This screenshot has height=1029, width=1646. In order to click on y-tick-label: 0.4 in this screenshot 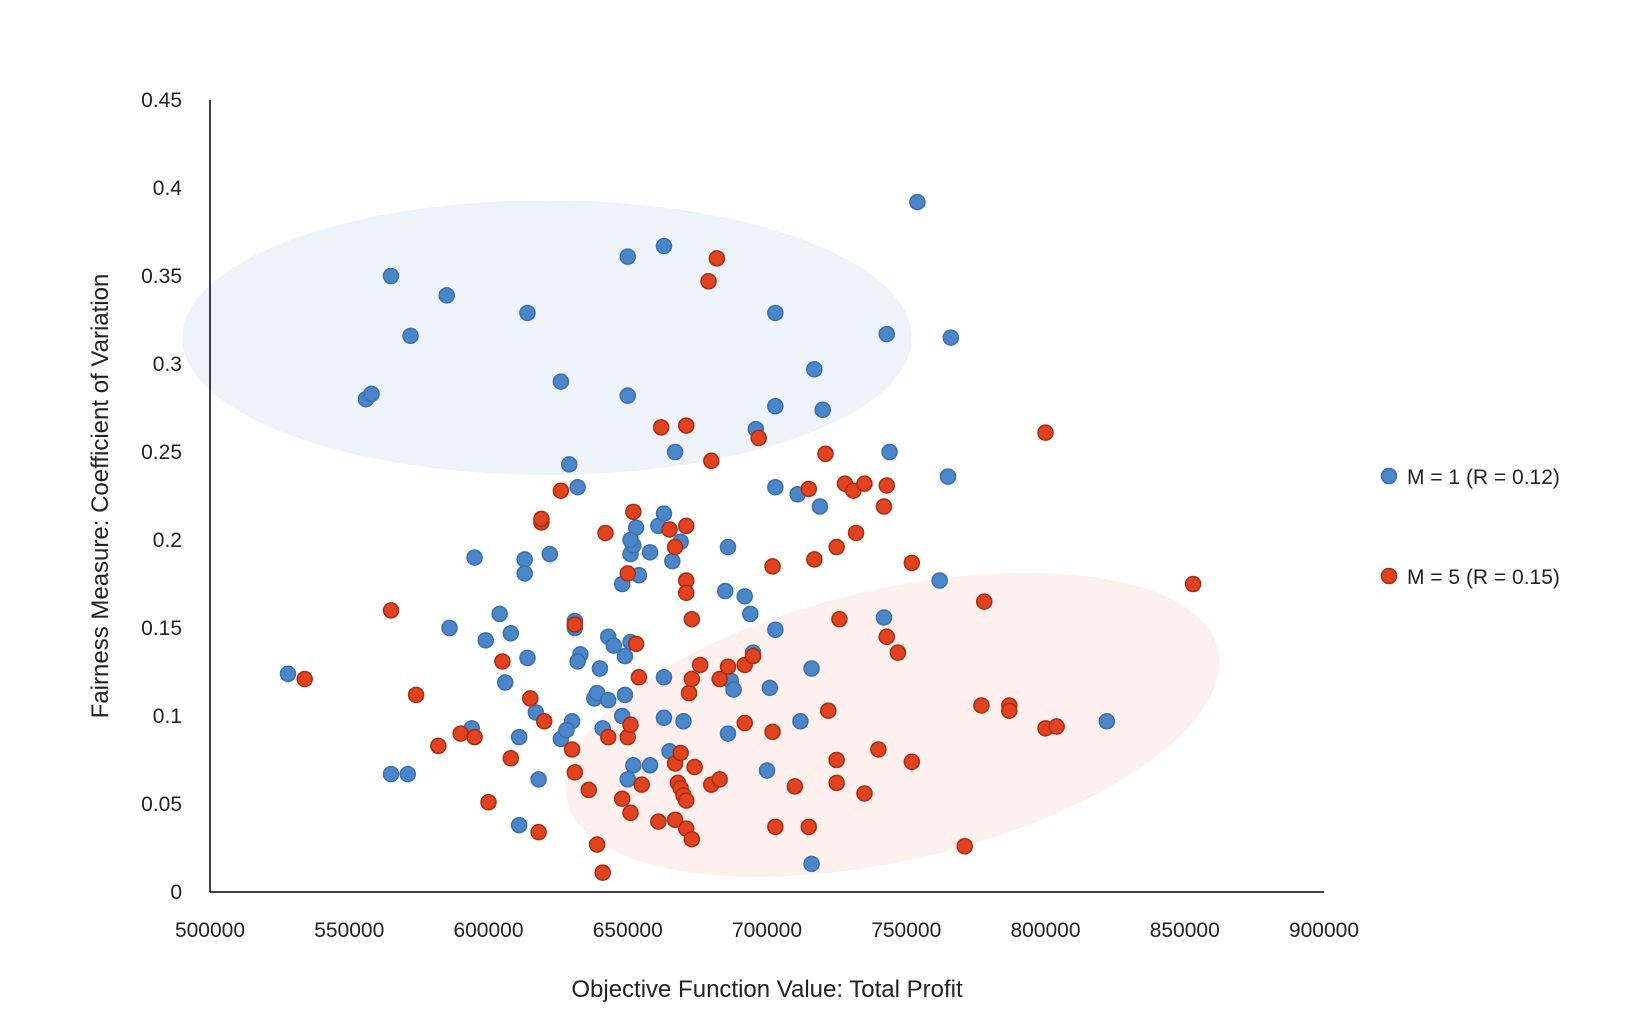, I will do `click(168, 188)`.